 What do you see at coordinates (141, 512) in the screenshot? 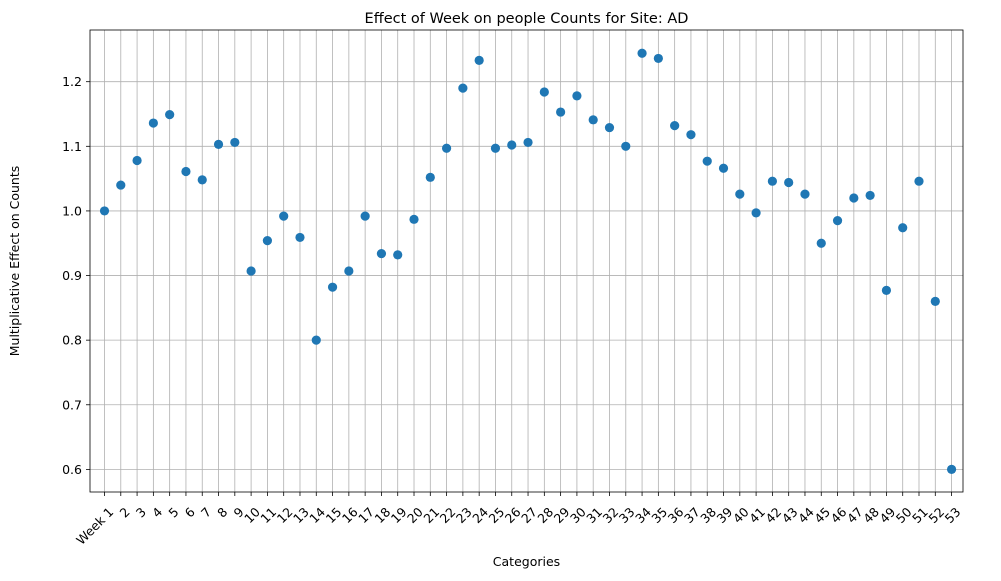
I see `x-tick-label: 3` at bounding box center [141, 512].